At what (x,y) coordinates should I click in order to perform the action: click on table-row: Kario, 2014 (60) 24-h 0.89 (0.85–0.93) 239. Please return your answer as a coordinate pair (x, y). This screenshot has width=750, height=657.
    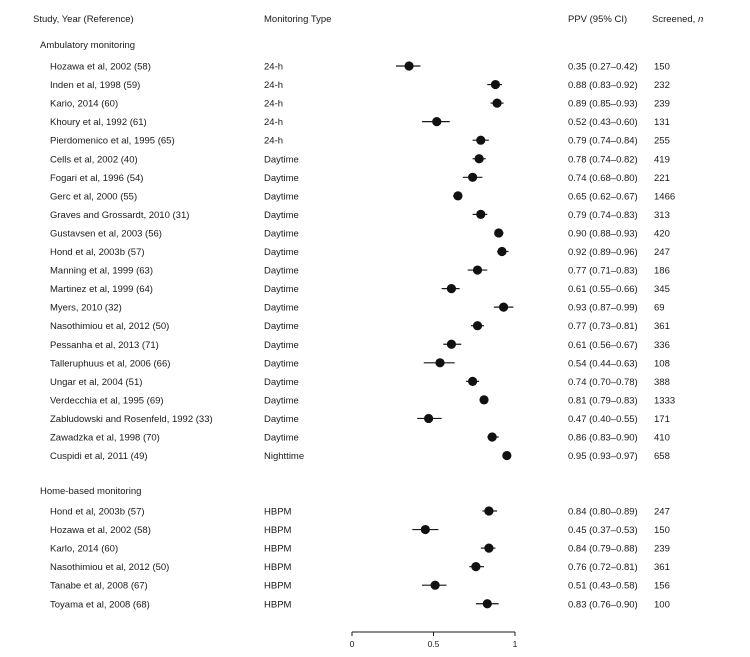
    Looking at the image, I should click on (360, 104).